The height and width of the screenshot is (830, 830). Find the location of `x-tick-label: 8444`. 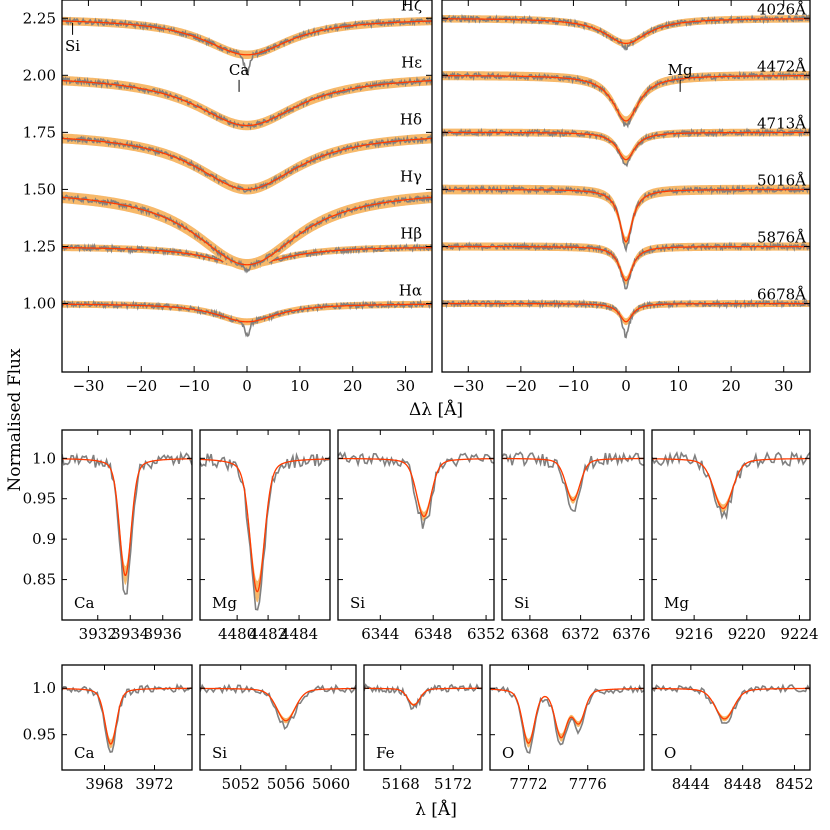

x-tick-label: 8444 is located at coordinates (691, 784).